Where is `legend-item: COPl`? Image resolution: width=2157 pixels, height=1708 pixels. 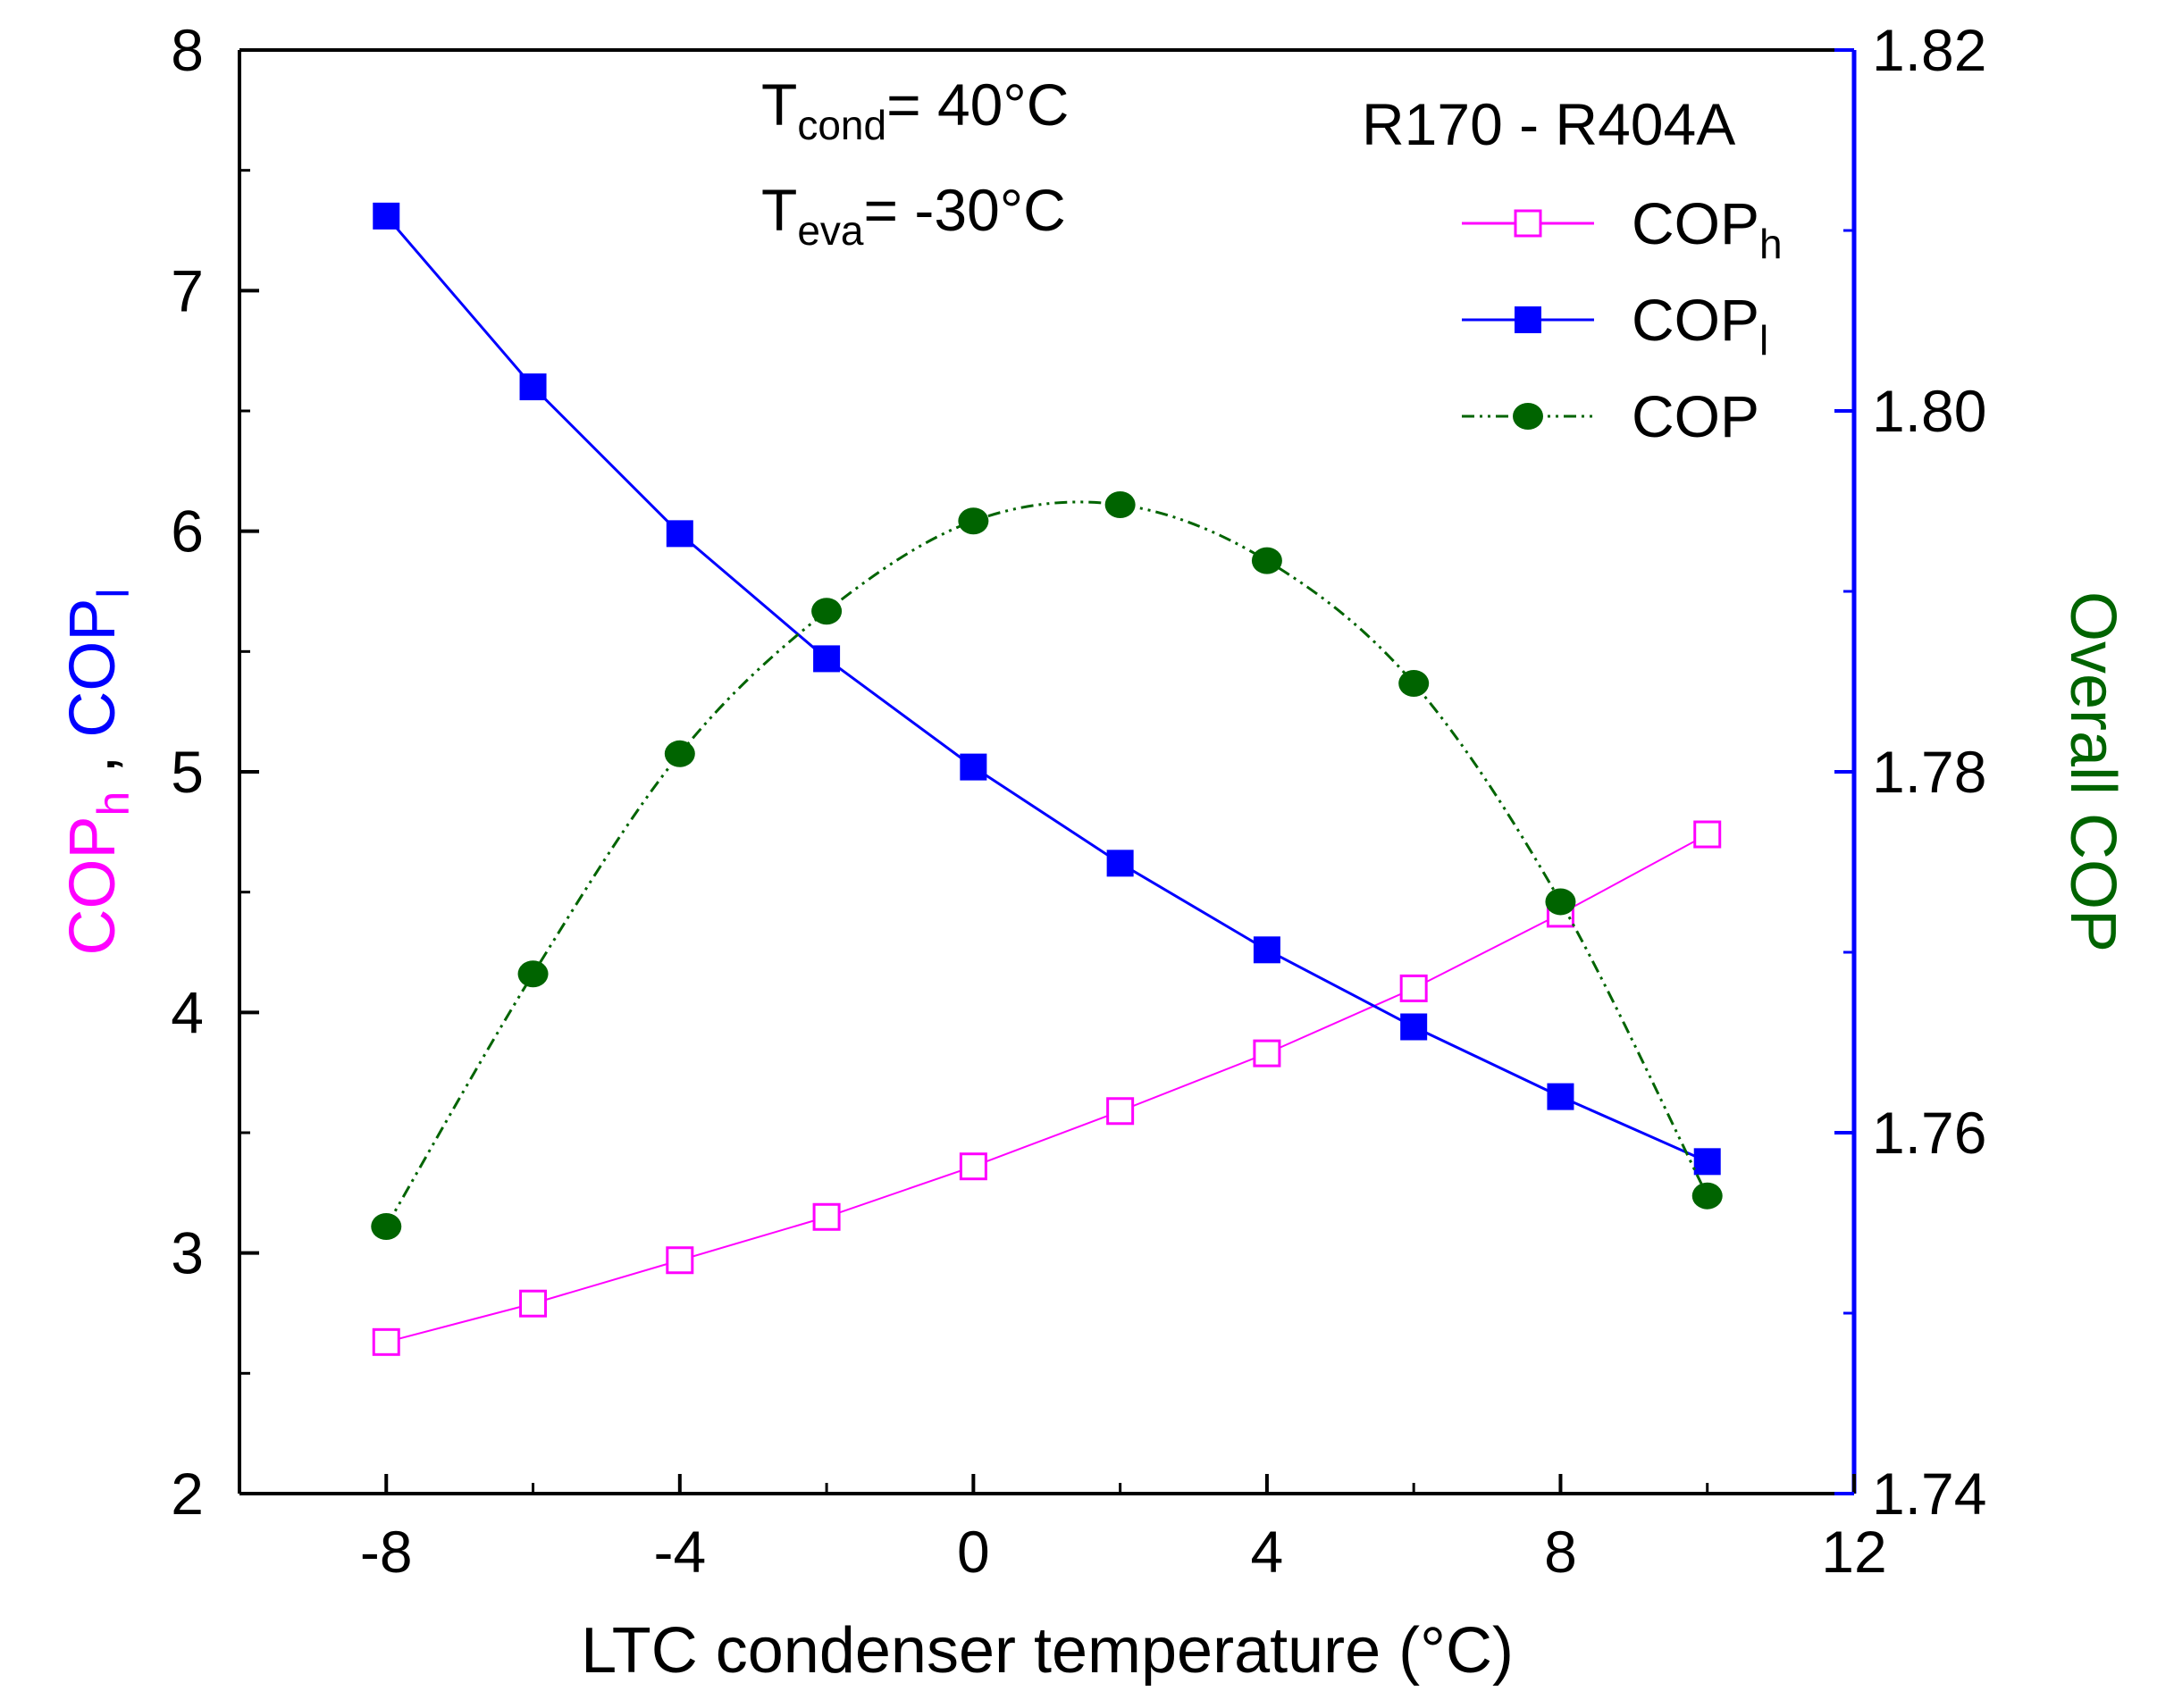 legend-item: COPl is located at coordinates (1615, 325).